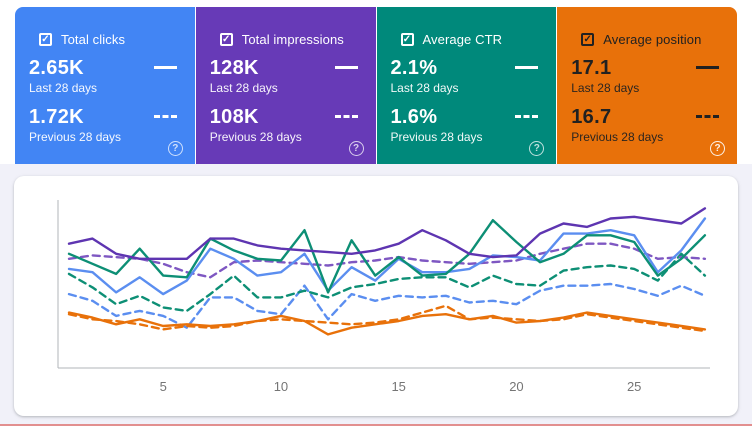  I want to click on checkbox-total-clicks: ✓, so click(45, 39).